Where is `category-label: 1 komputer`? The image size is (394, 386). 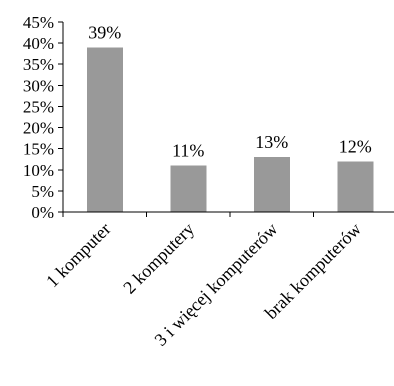
category-label: 1 komputer is located at coordinates (78, 255).